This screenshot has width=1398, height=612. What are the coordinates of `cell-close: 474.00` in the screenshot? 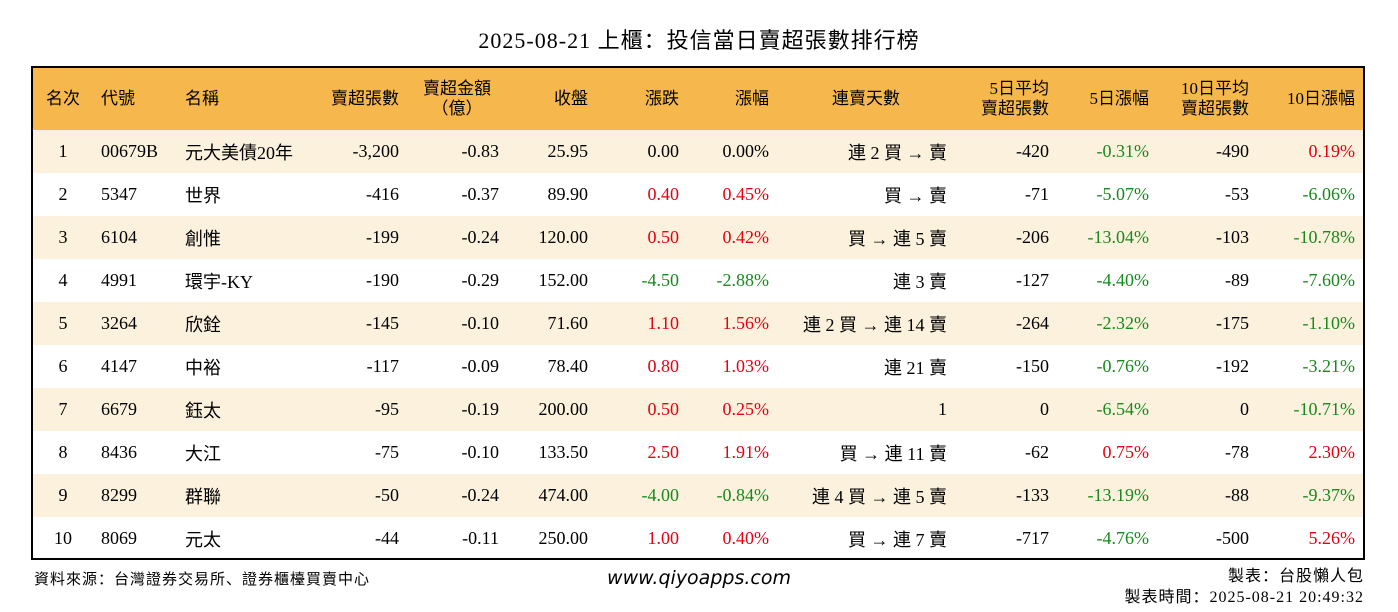 It's located at (563, 495).